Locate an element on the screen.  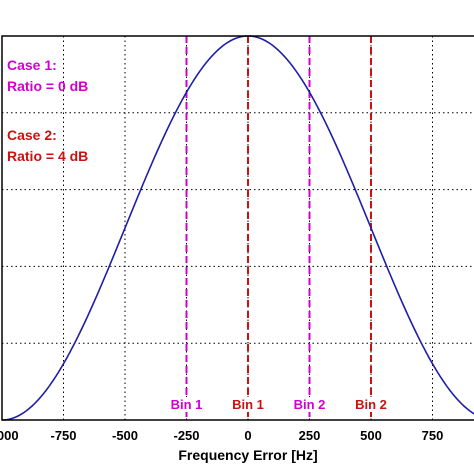
x-tick-label: -750 is located at coordinates (63, 435).